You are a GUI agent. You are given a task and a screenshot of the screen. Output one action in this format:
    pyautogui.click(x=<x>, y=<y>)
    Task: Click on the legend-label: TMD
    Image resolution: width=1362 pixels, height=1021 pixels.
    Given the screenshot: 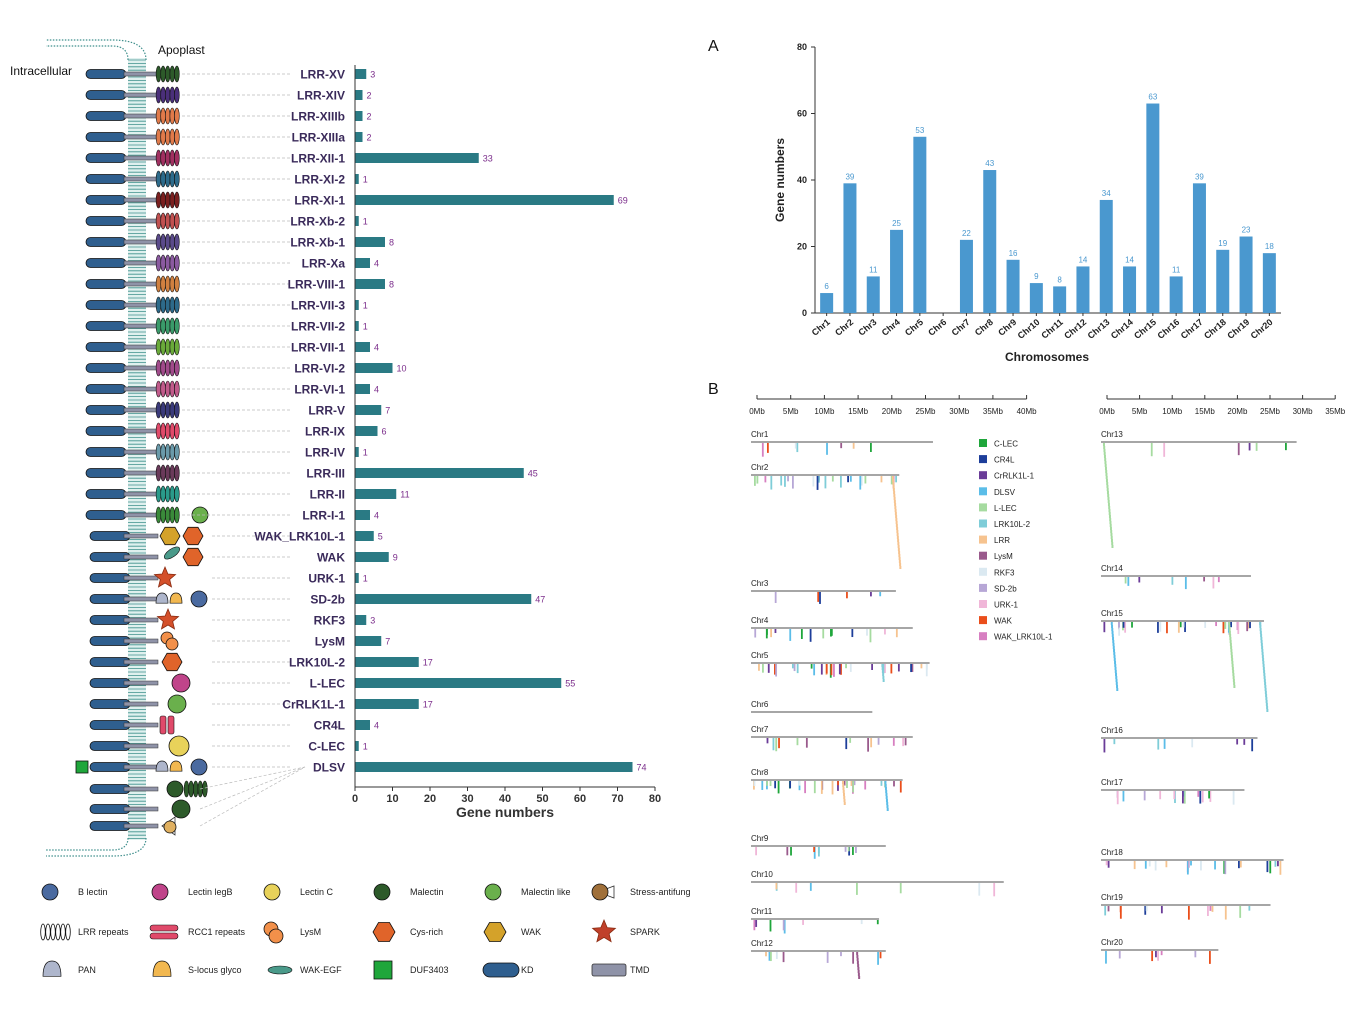 What is the action you would take?
    pyautogui.click(x=640, y=970)
    